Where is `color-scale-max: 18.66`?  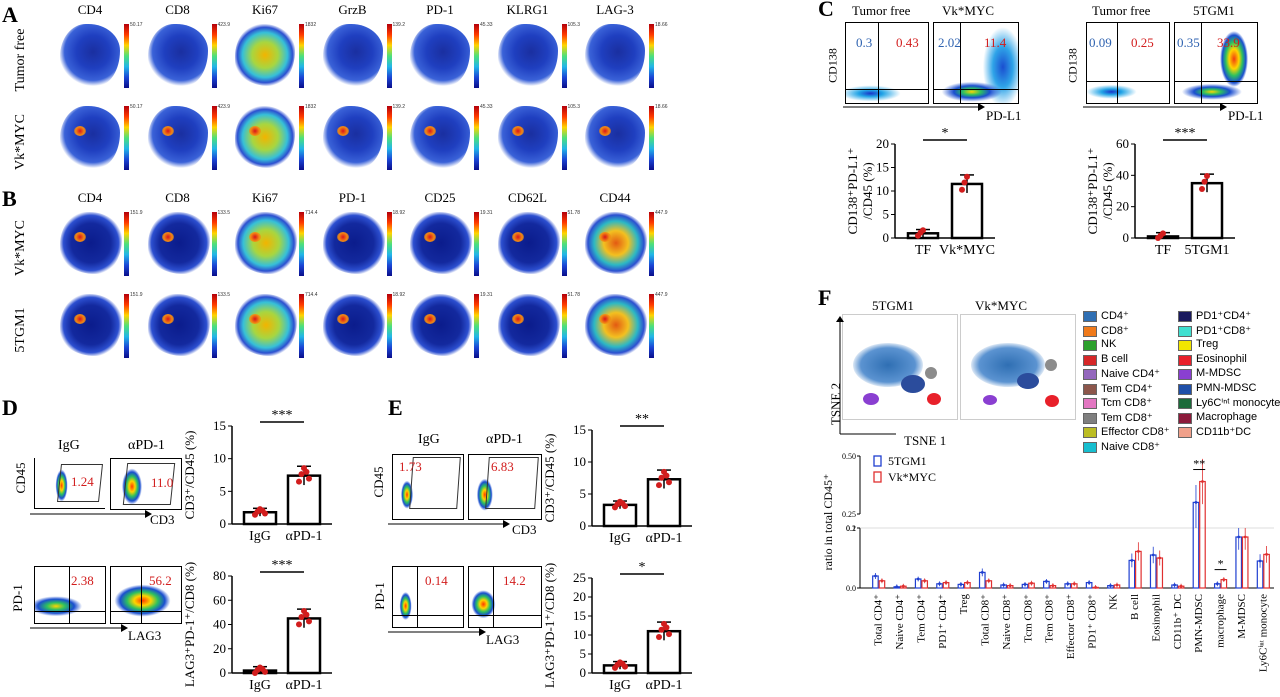 color-scale-max: 18.66 is located at coordinates (661, 107).